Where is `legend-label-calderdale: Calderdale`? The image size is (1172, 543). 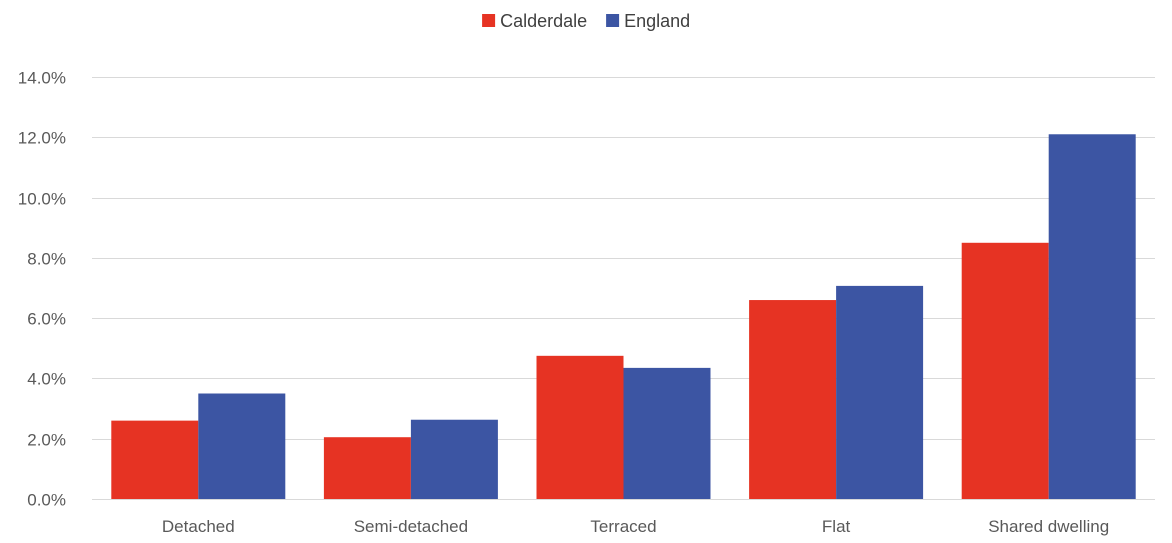
legend-label-calderdale: Calderdale is located at coordinates (543, 21).